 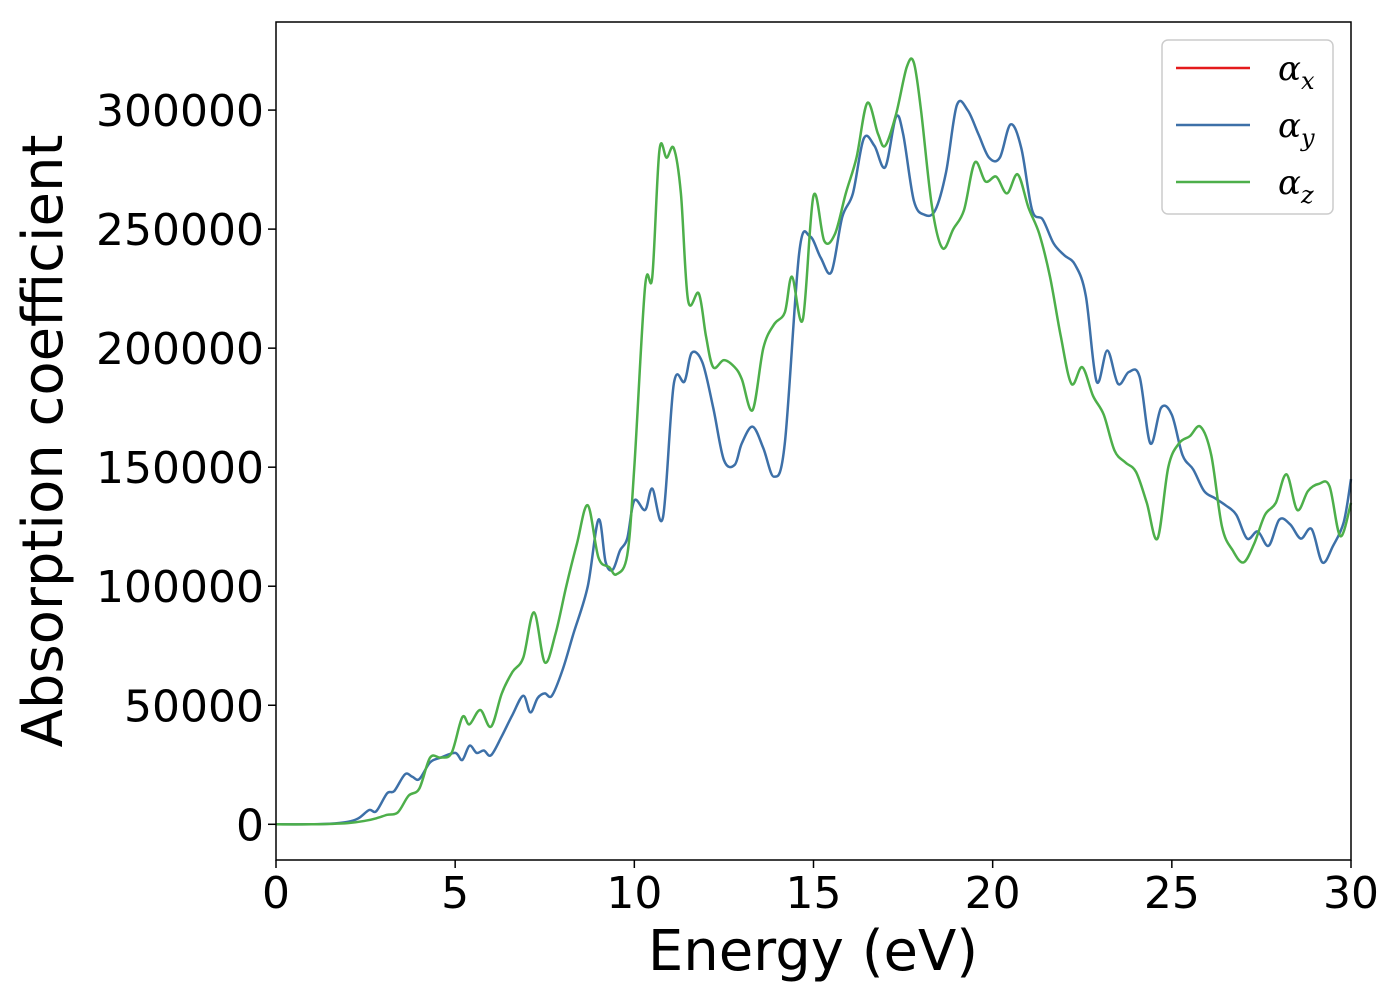 I want to click on legend-subscript: z, so click(x=1307, y=195).